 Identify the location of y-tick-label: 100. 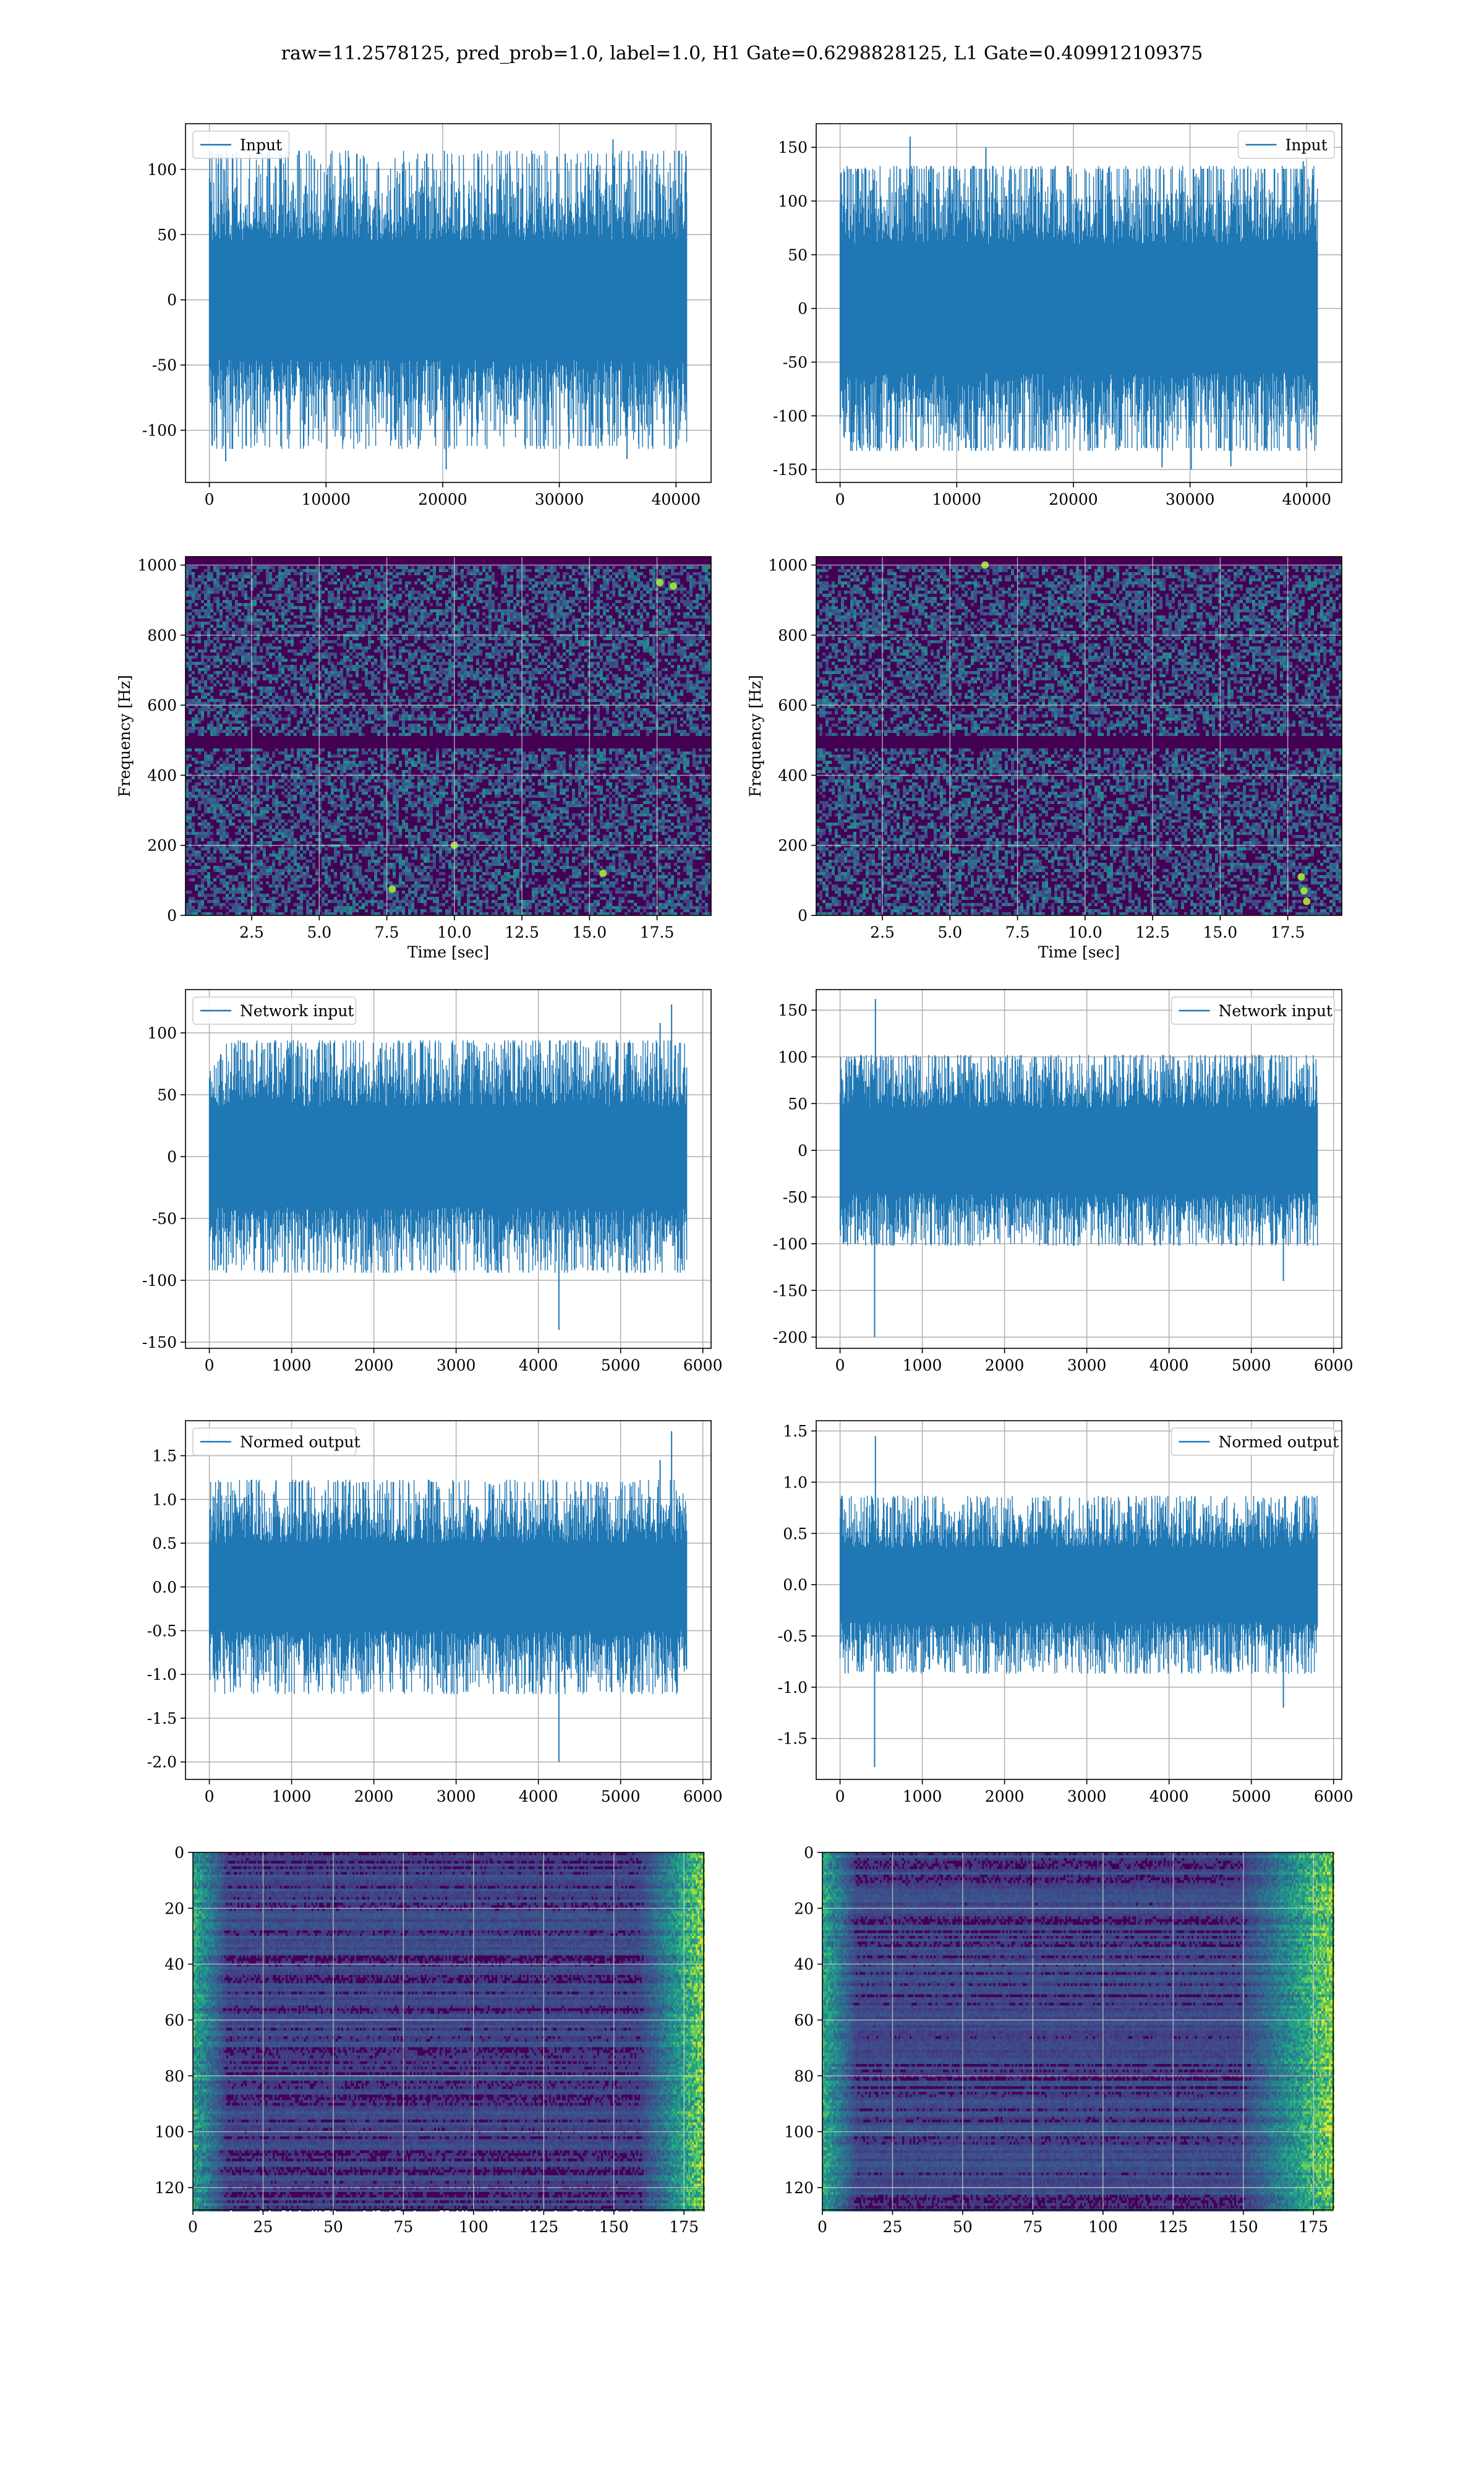
(162, 170).